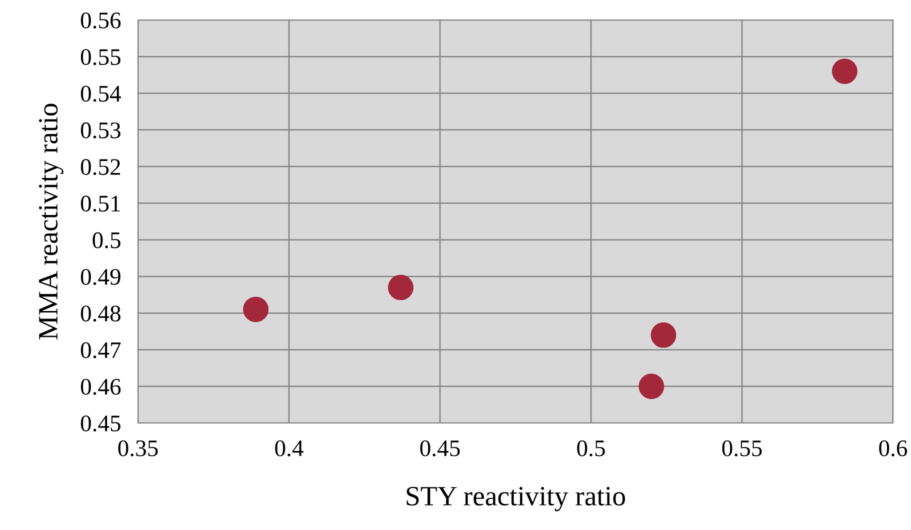 The width and height of the screenshot is (911, 530). I want to click on x-tick-label: 0.35, so click(138, 448).